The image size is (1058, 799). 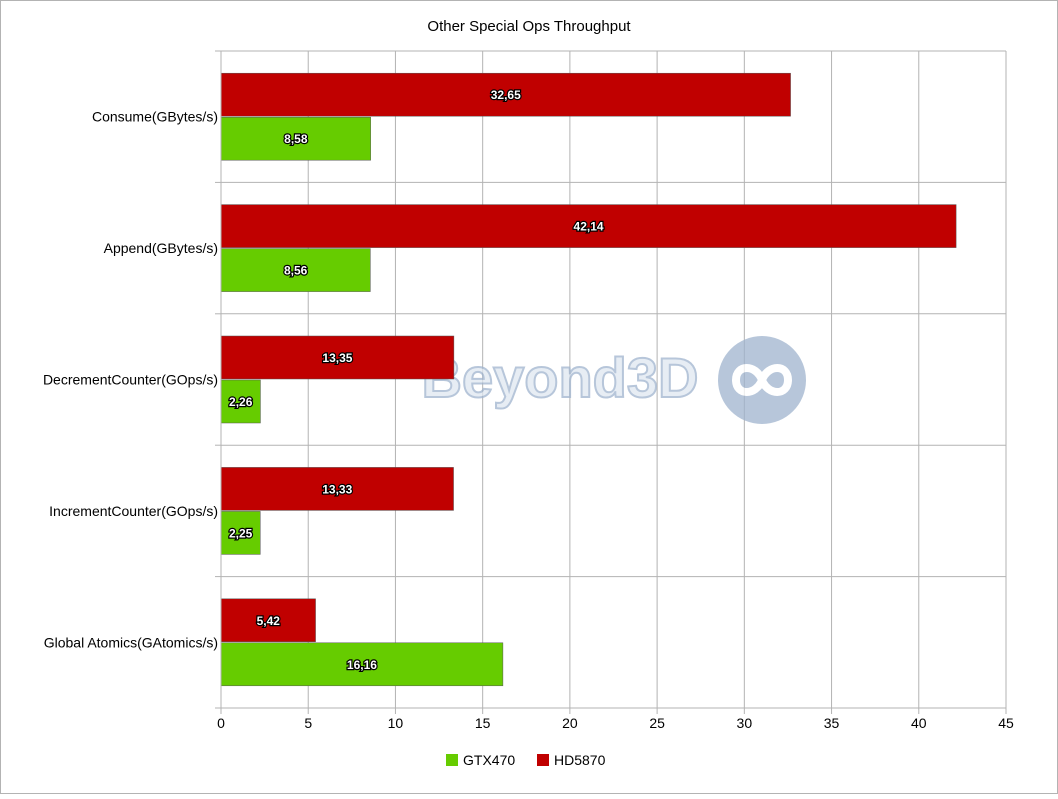 What do you see at coordinates (570, 723) in the screenshot?
I see `x-tick-label: 20` at bounding box center [570, 723].